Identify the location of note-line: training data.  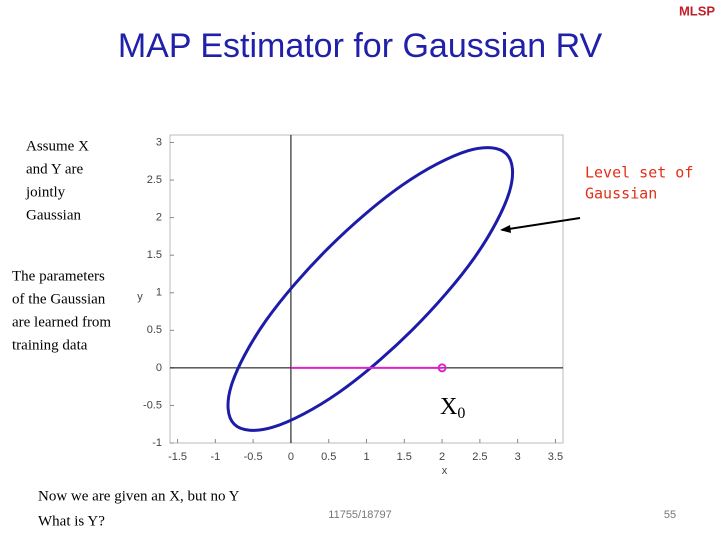
(50, 345).